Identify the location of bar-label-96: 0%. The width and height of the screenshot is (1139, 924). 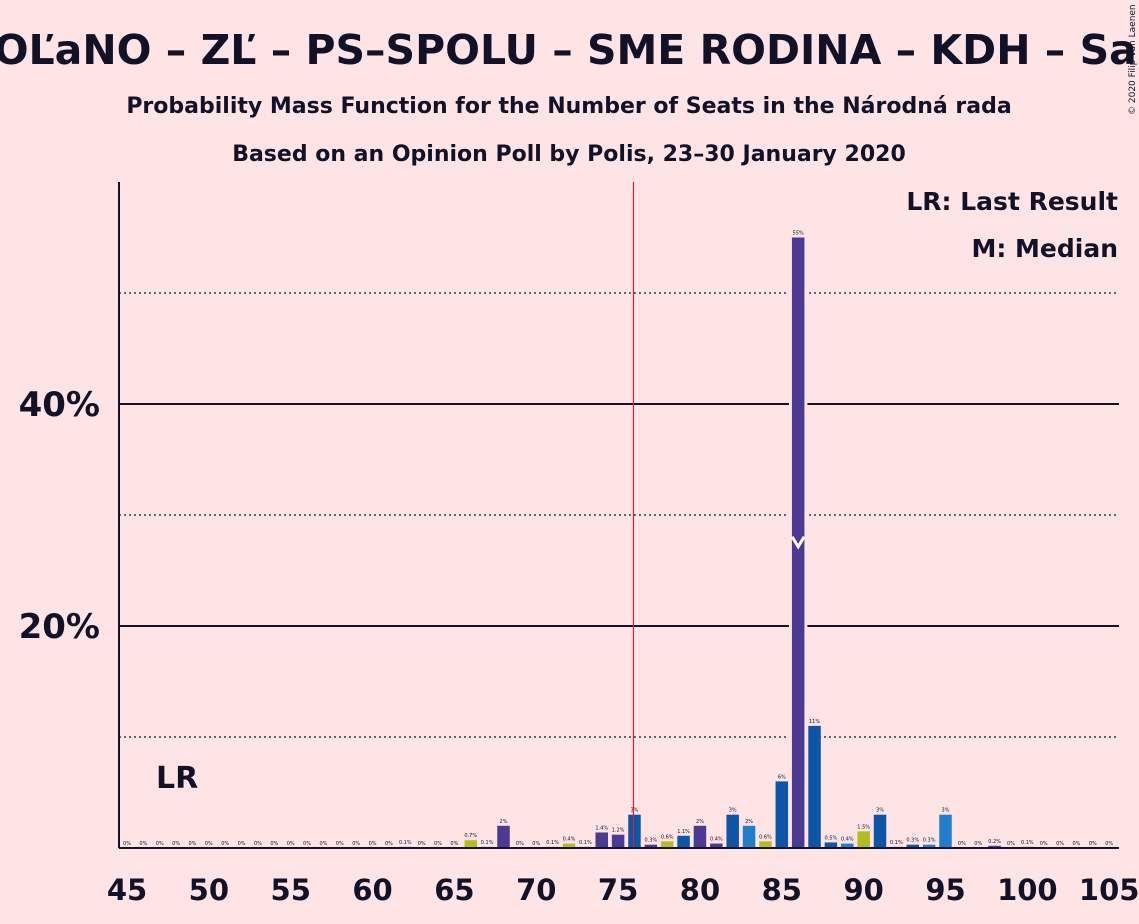
(962, 844).